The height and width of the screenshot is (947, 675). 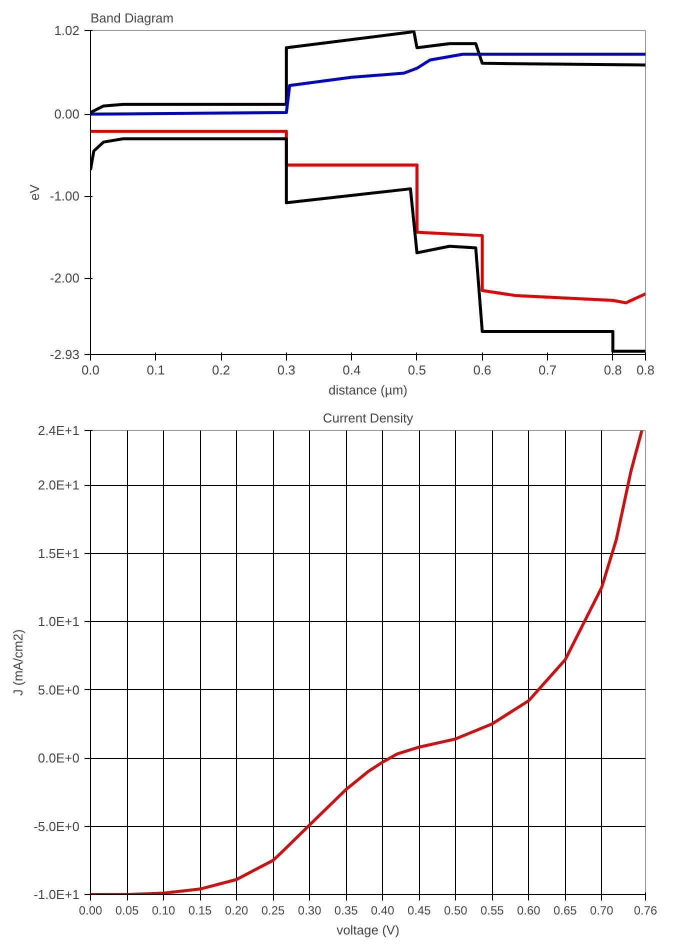 What do you see at coordinates (417, 370) in the screenshot?
I see `x-tick-label: 0.5` at bounding box center [417, 370].